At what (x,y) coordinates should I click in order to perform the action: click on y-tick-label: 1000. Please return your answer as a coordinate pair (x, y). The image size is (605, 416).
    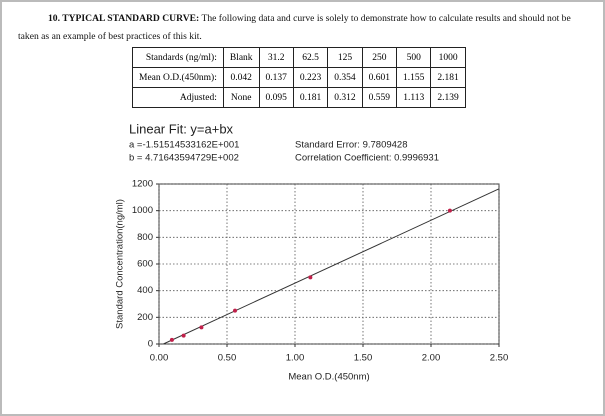
    Looking at the image, I should click on (142, 210).